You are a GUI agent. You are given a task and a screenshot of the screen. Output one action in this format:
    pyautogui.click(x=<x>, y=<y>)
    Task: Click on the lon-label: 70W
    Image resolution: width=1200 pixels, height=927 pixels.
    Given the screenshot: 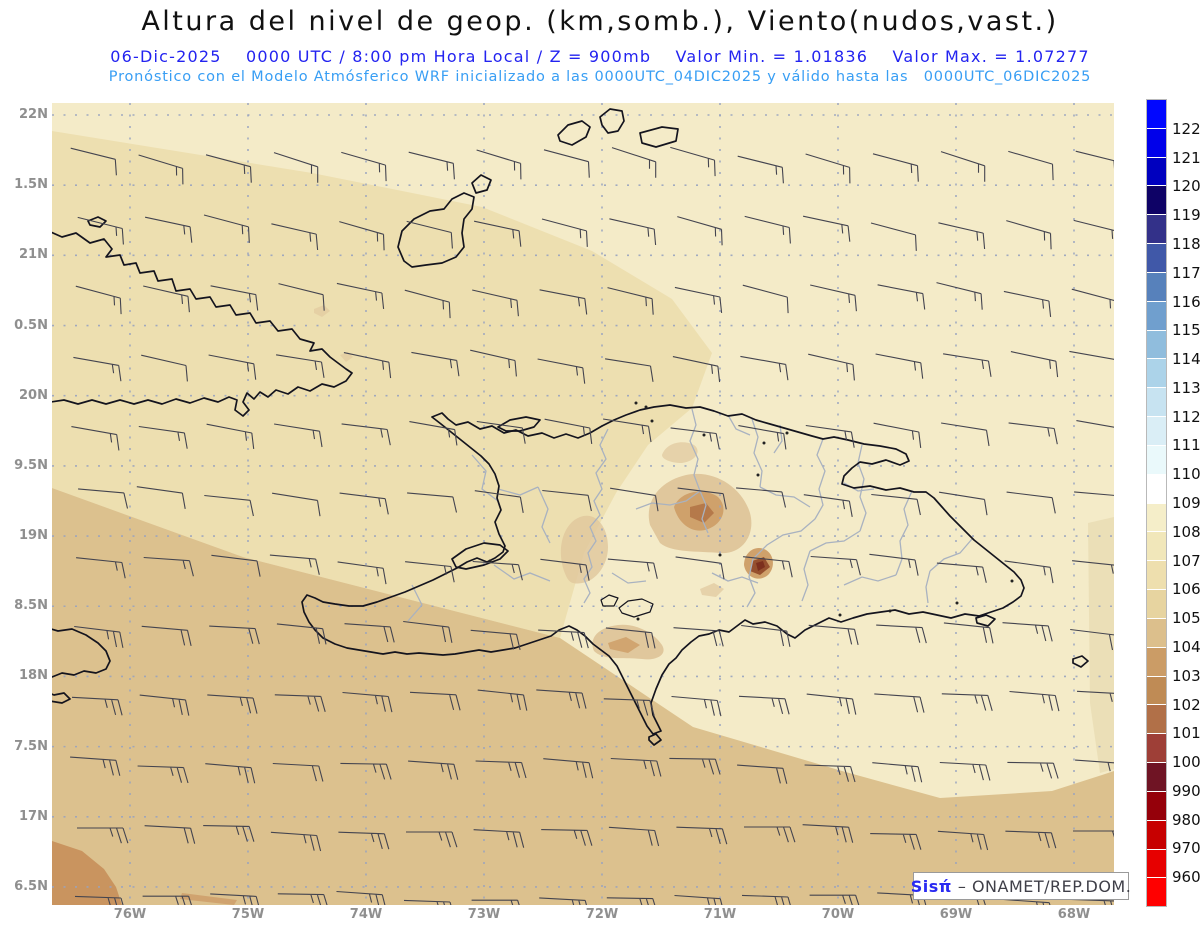 What is the action you would take?
    pyautogui.click(x=838, y=914)
    